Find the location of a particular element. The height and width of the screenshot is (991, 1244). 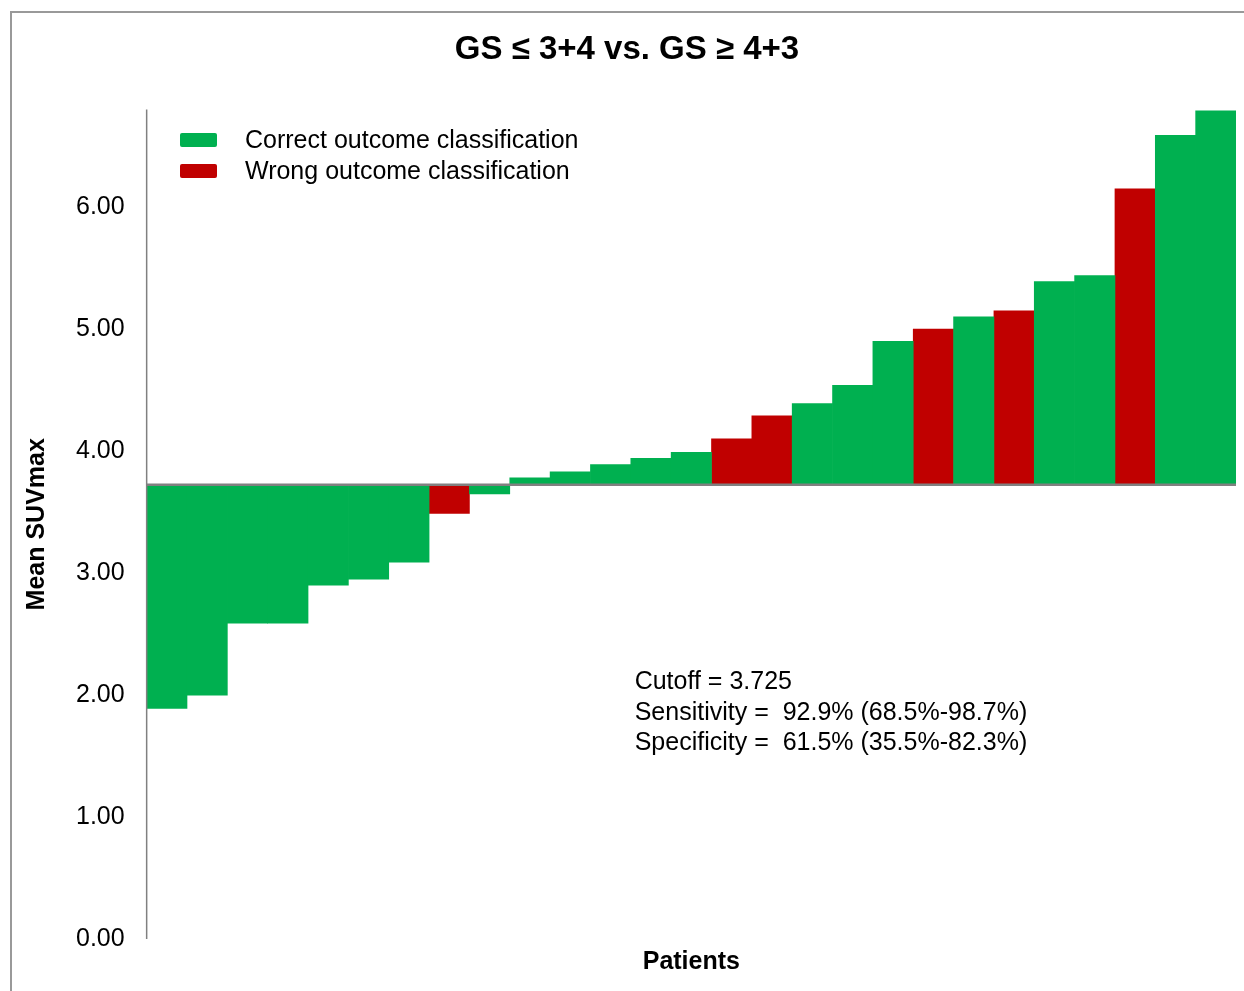

y-tick-label: 2.00 is located at coordinates (100, 692).